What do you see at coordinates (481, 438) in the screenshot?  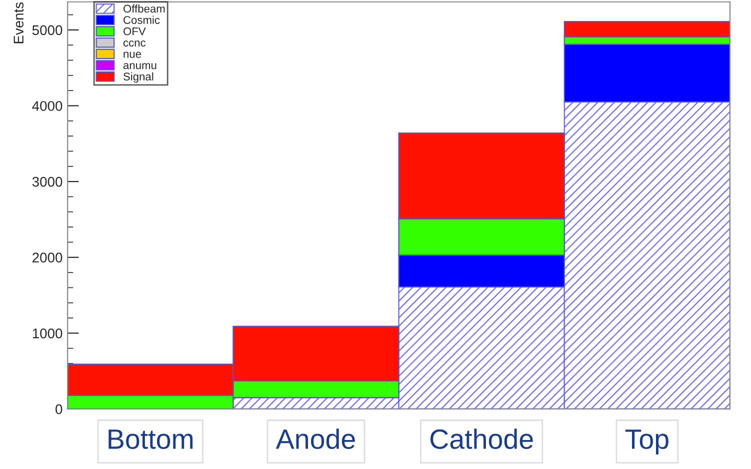 I see `x-tick-label: Cathode` at bounding box center [481, 438].